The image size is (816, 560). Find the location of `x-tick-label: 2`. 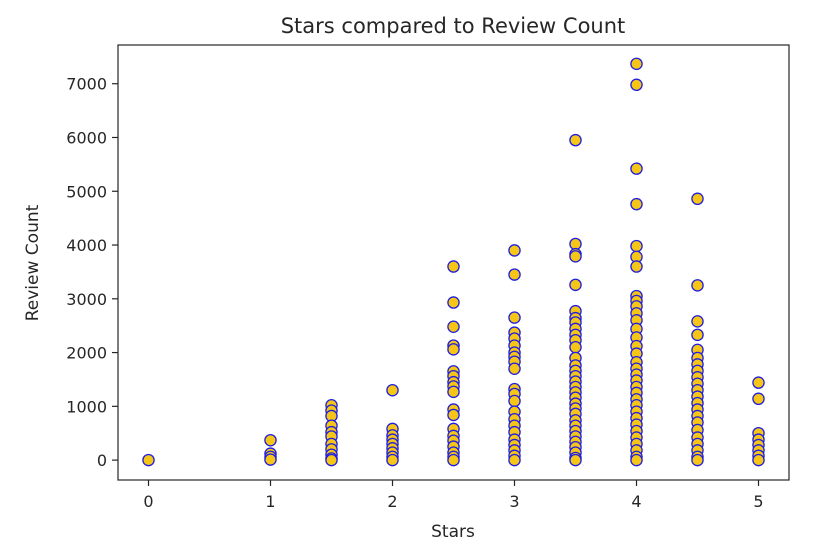

x-tick-label: 2 is located at coordinates (392, 501).